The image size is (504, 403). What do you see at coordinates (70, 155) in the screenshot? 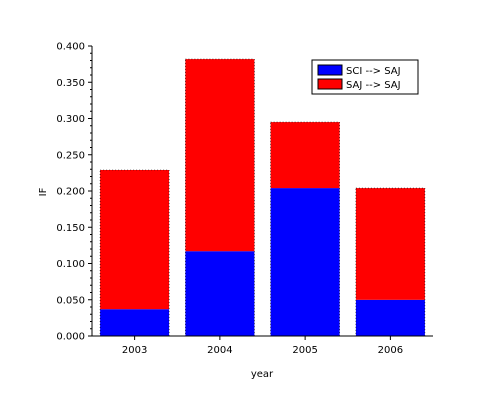
I see `y-tick-label-0.250: 0.250` at bounding box center [70, 155].